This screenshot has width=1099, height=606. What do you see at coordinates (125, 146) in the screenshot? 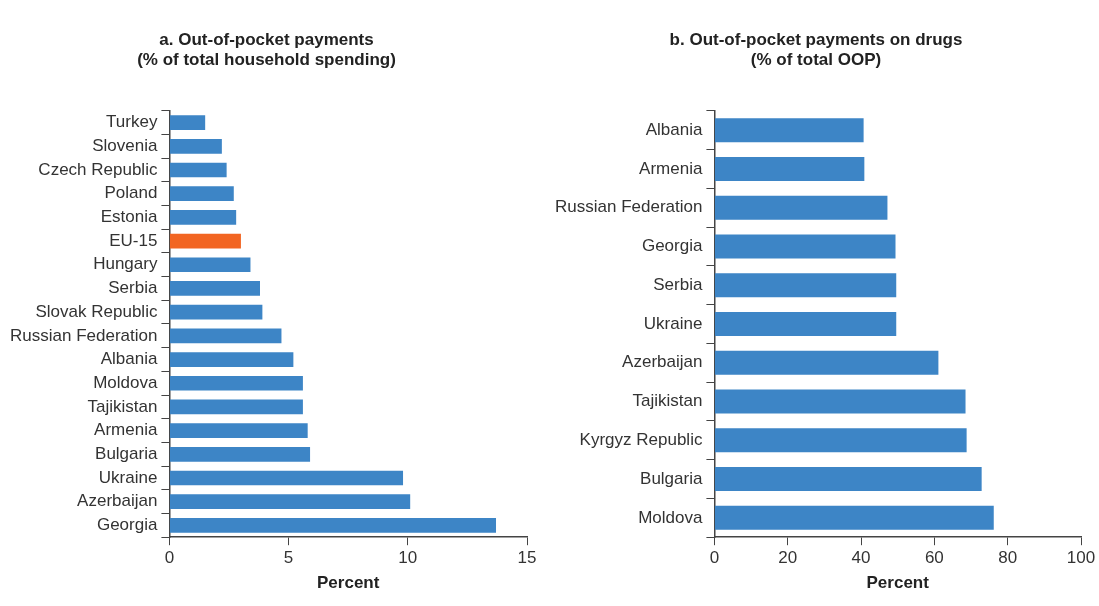
I see `y-tick-label: Slovenia` at bounding box center [125, 146].